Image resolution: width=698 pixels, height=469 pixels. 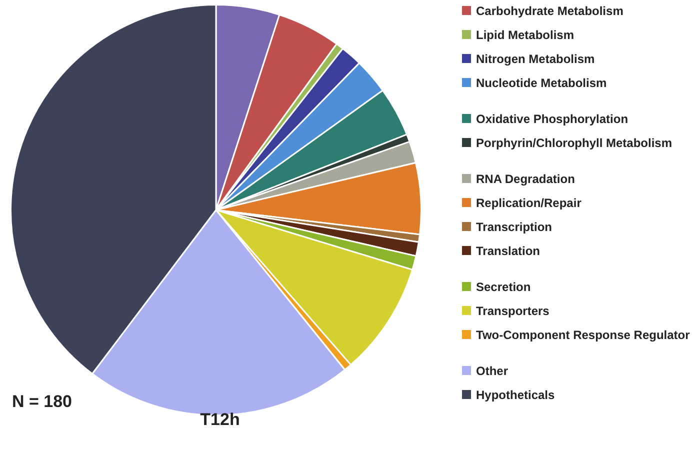 I want to click on legend-label: Transcription, so click(x=514, y=227).